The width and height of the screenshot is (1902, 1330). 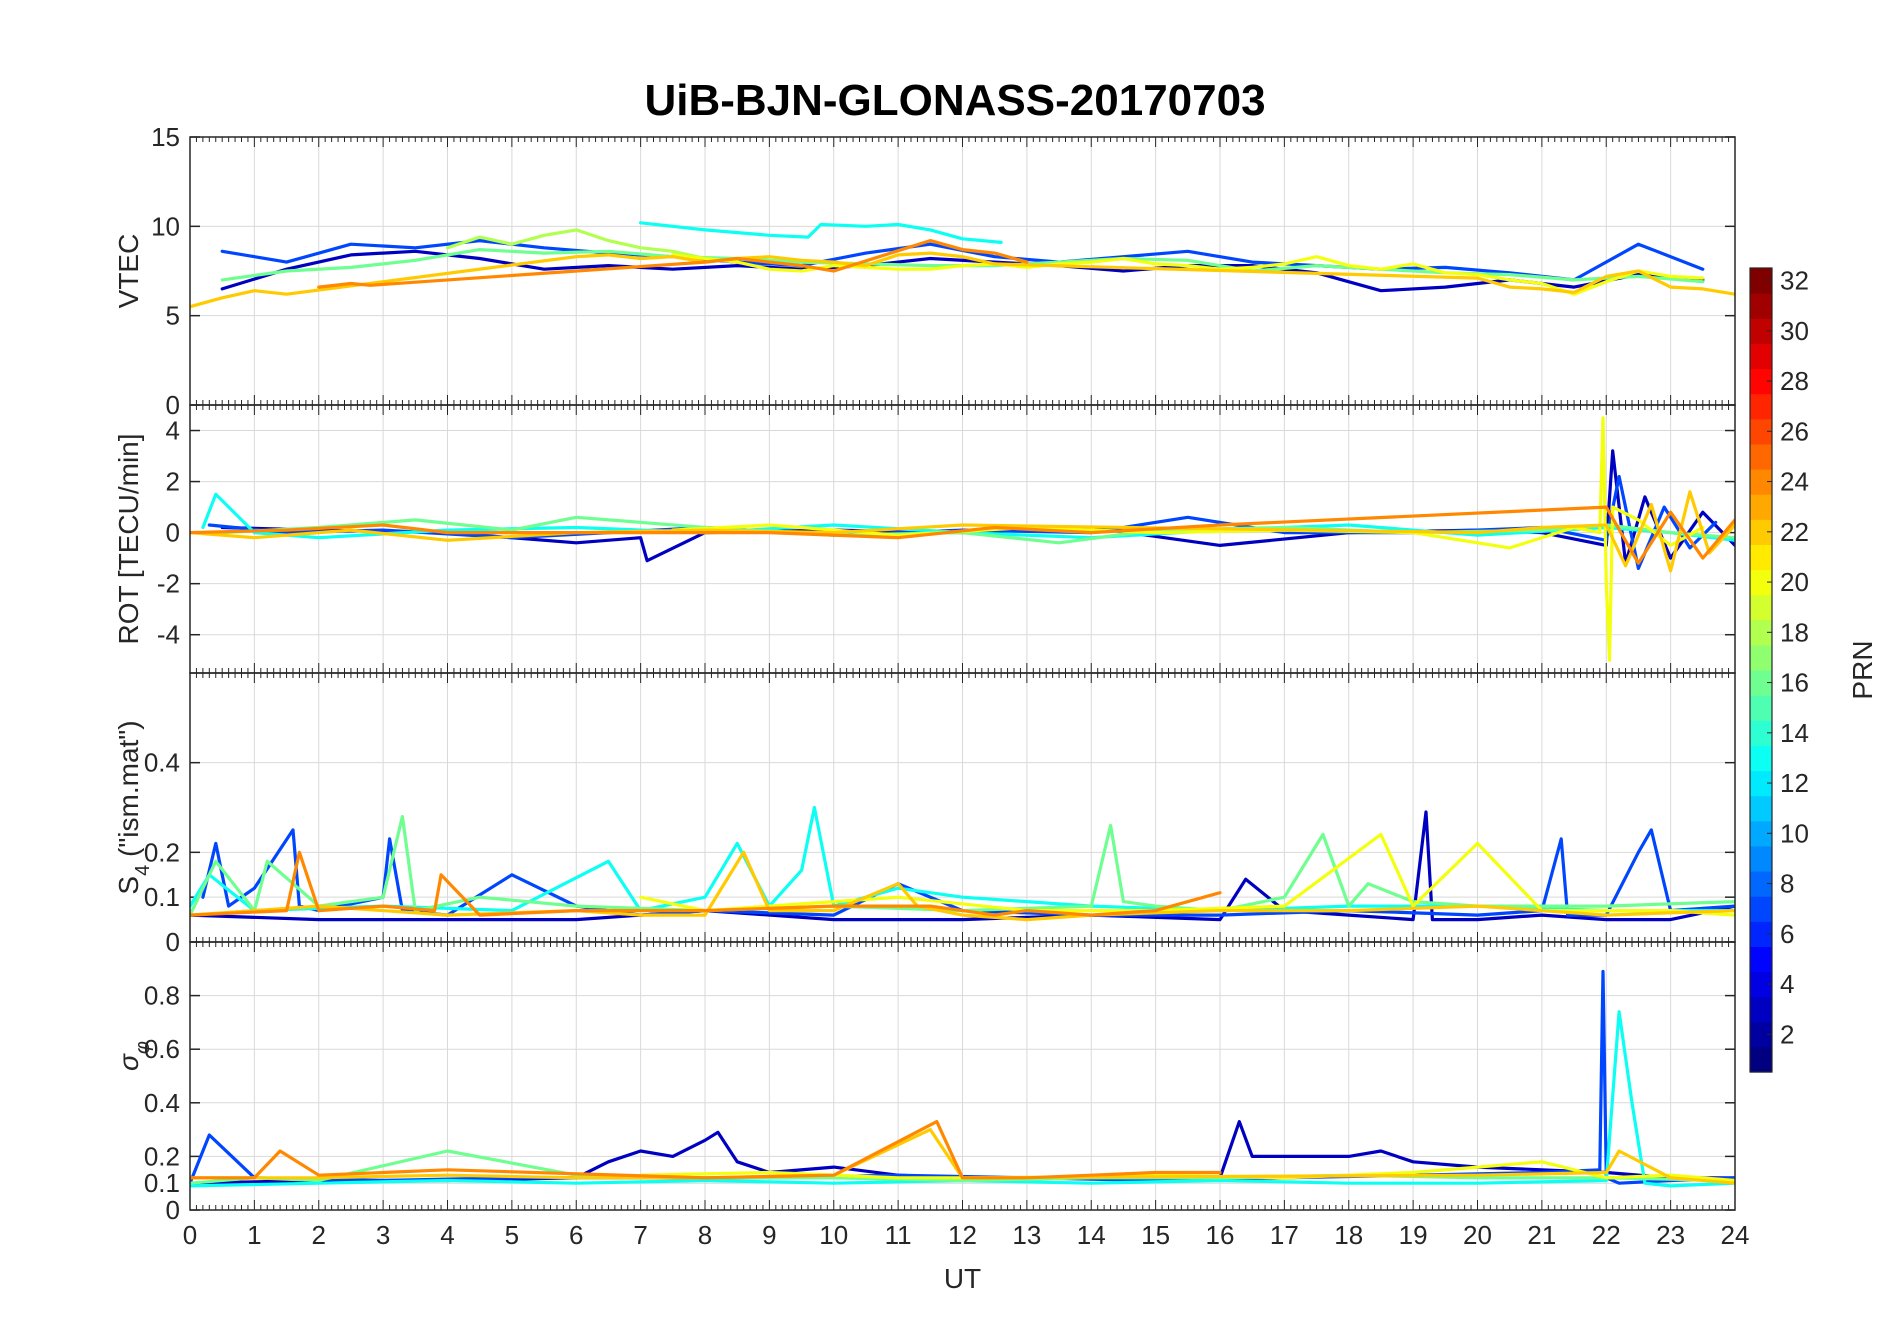 What do you see at coordinates (162, 996) in the screenshot?
I see `y-tick-label: 0.8` at bounding box center [162, 996].